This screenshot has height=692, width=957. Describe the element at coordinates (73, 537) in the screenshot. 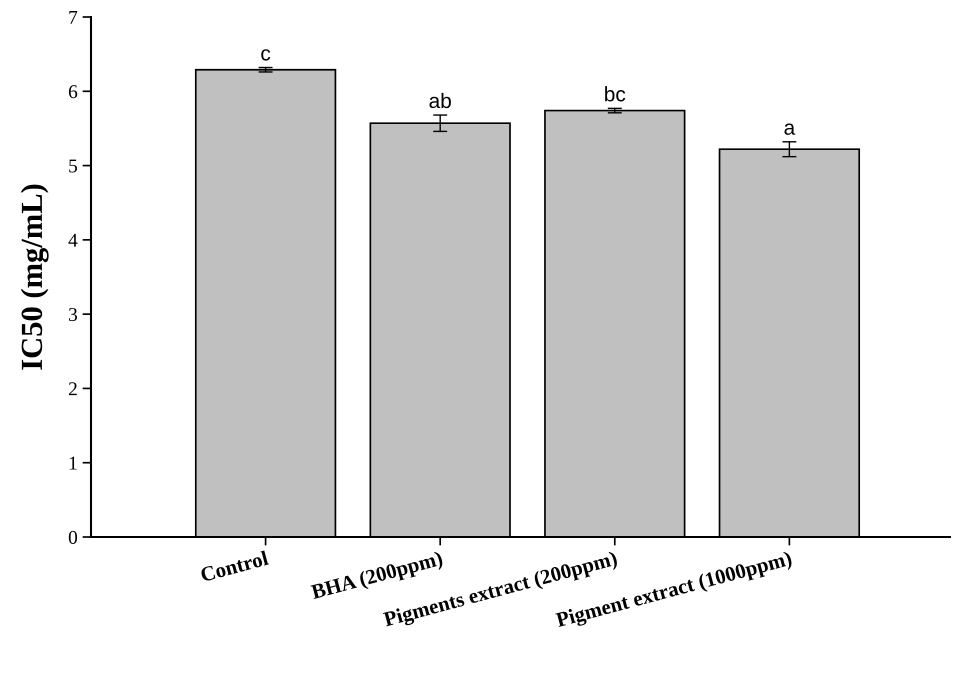

I see `y-tick-label: 0` at that location.